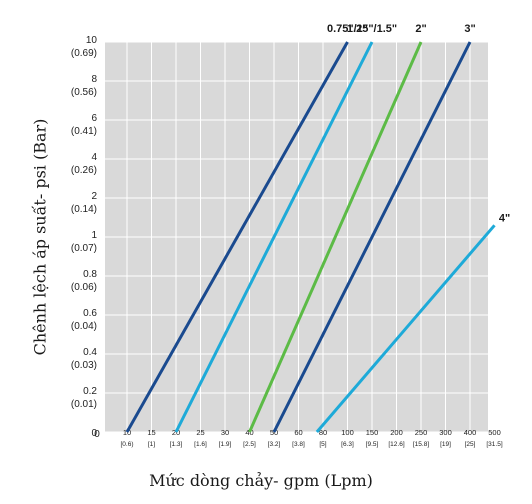  I want to click on x-tick-sublabel: [12.6], so click(396, 444).